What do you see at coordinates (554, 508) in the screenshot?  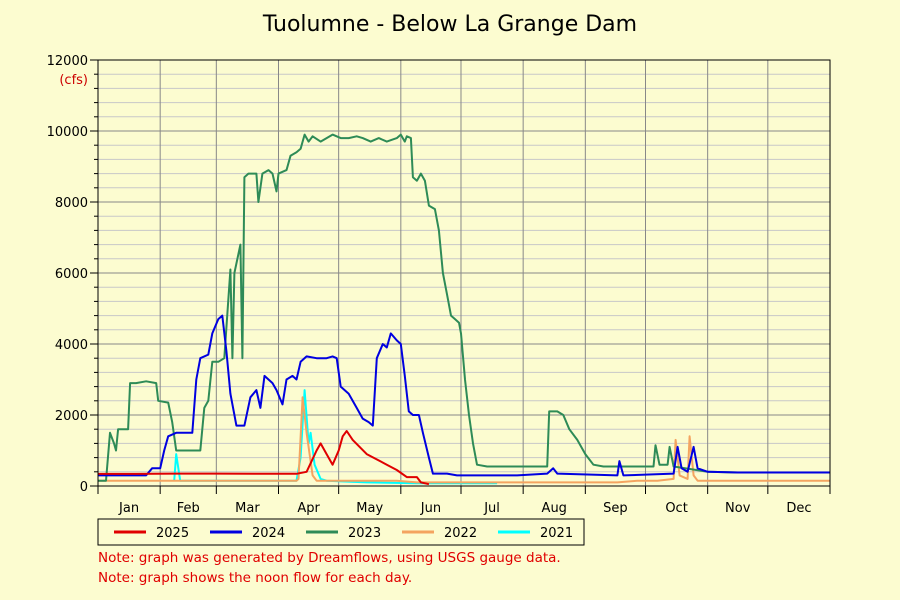 I see `x-tick-label: Aug` at bounding box center [554, 508].